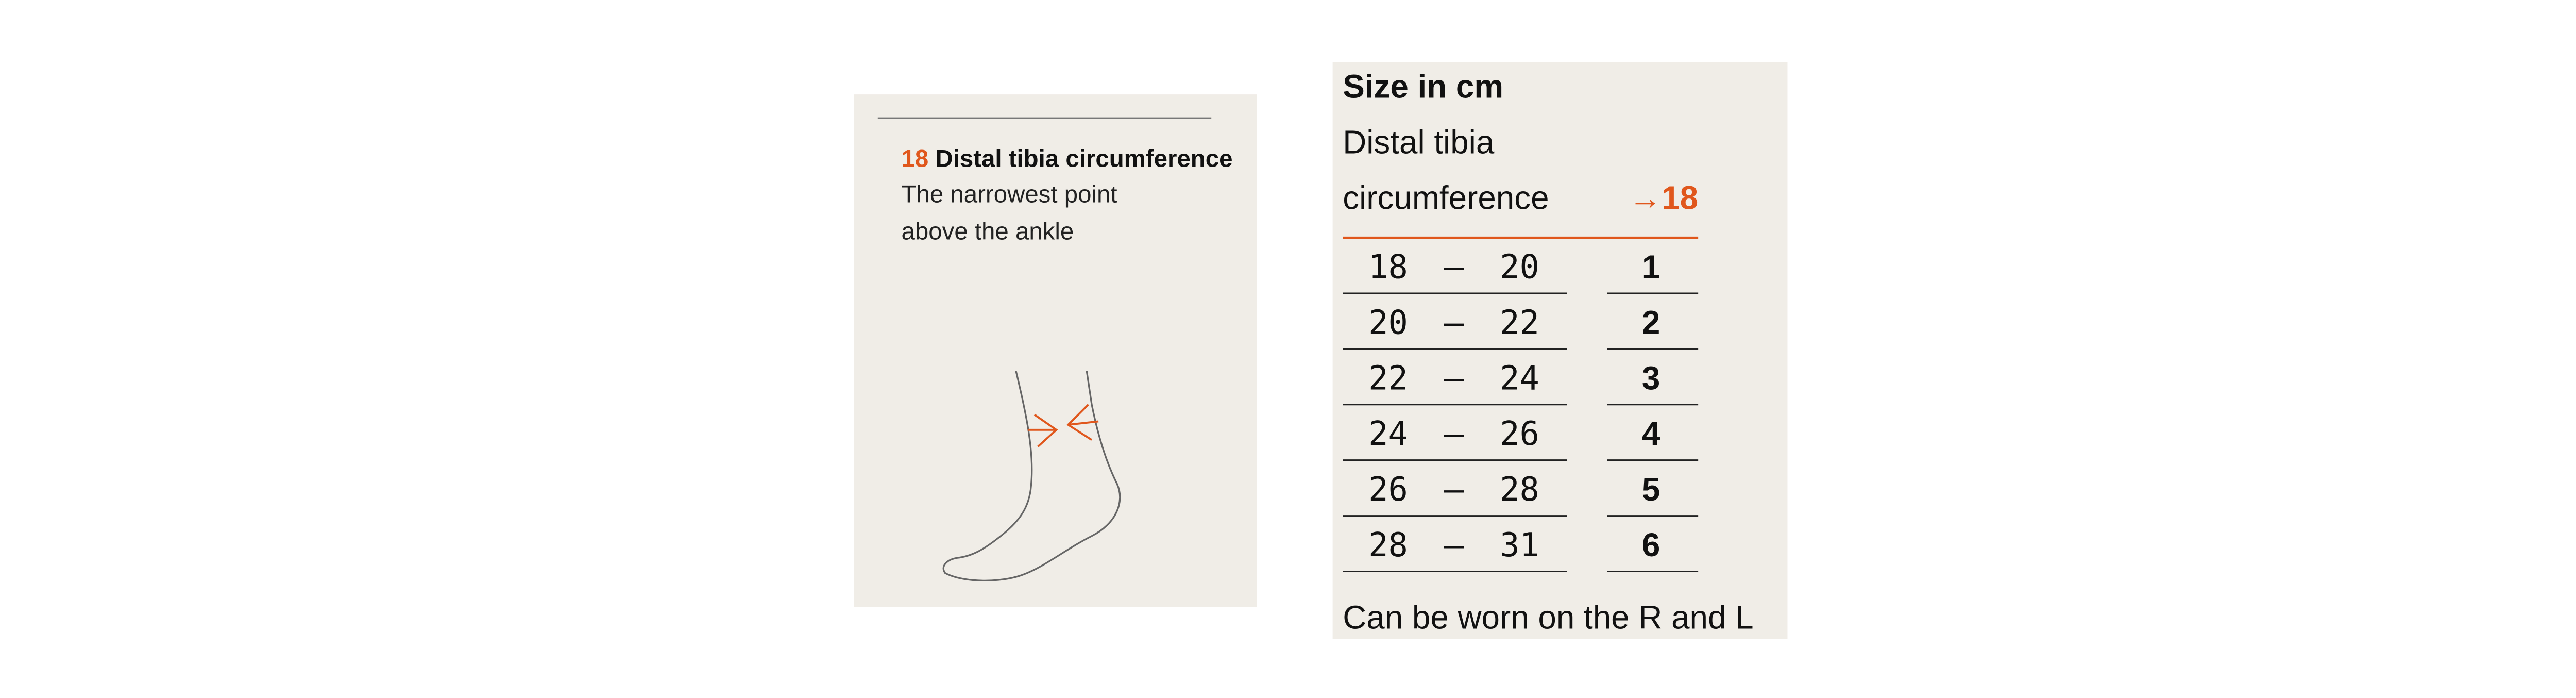  What do you see at coordinates (1388, 545) in the screenshot?
I see `range-from: 28` at bounding box center [1388, 545].